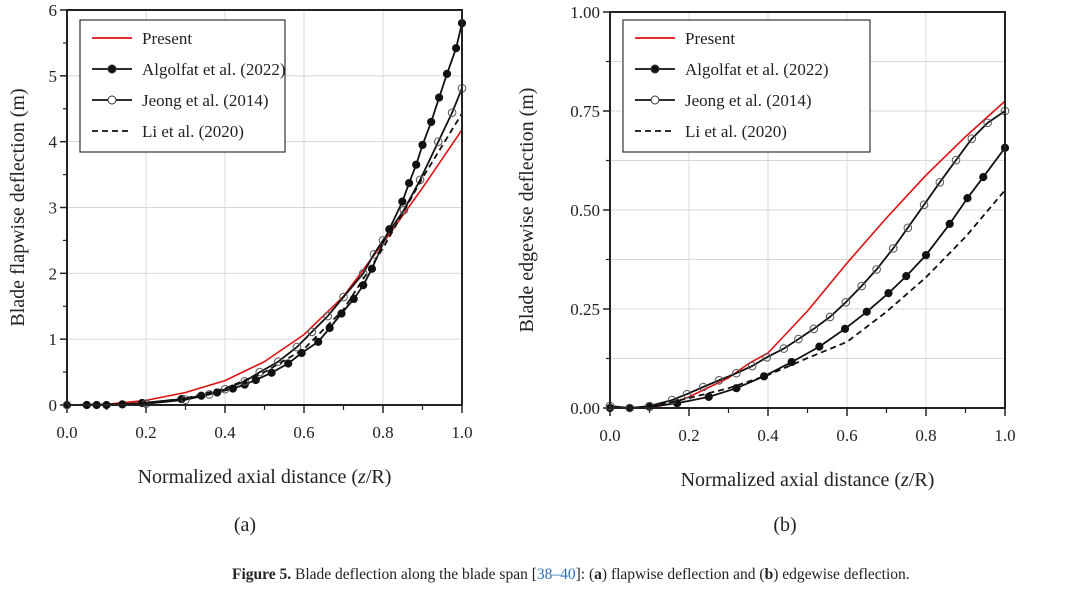  Describe the element at coordinates (262, 574) in the screenshot. I see `caption-label: Figure 5.` at that location.